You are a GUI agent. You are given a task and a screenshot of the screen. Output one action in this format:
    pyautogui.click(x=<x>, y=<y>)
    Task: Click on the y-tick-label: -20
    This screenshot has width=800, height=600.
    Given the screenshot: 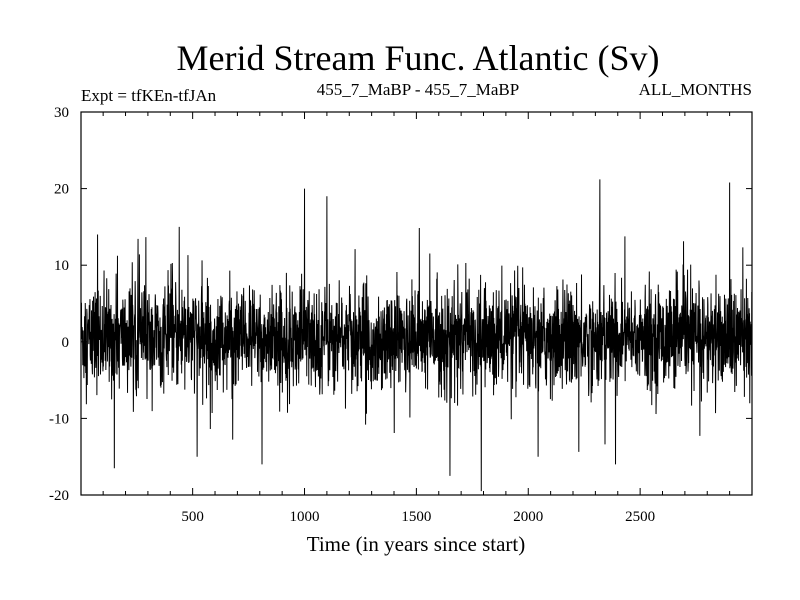 What is the action you would take?
    pyautogui.click(x=59, y=496)
    